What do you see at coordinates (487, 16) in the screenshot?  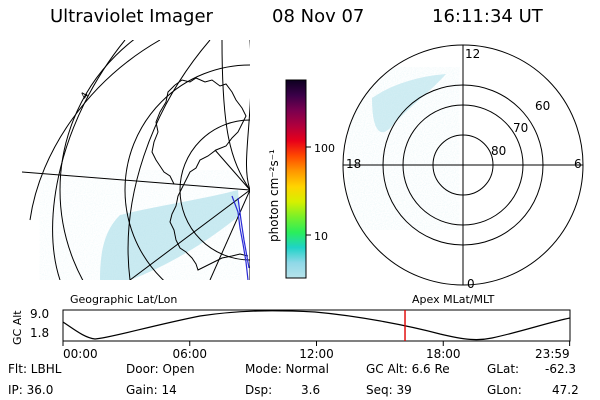 I see `observation-time: 16:11:34 UT` at bounding box center [487, 16].